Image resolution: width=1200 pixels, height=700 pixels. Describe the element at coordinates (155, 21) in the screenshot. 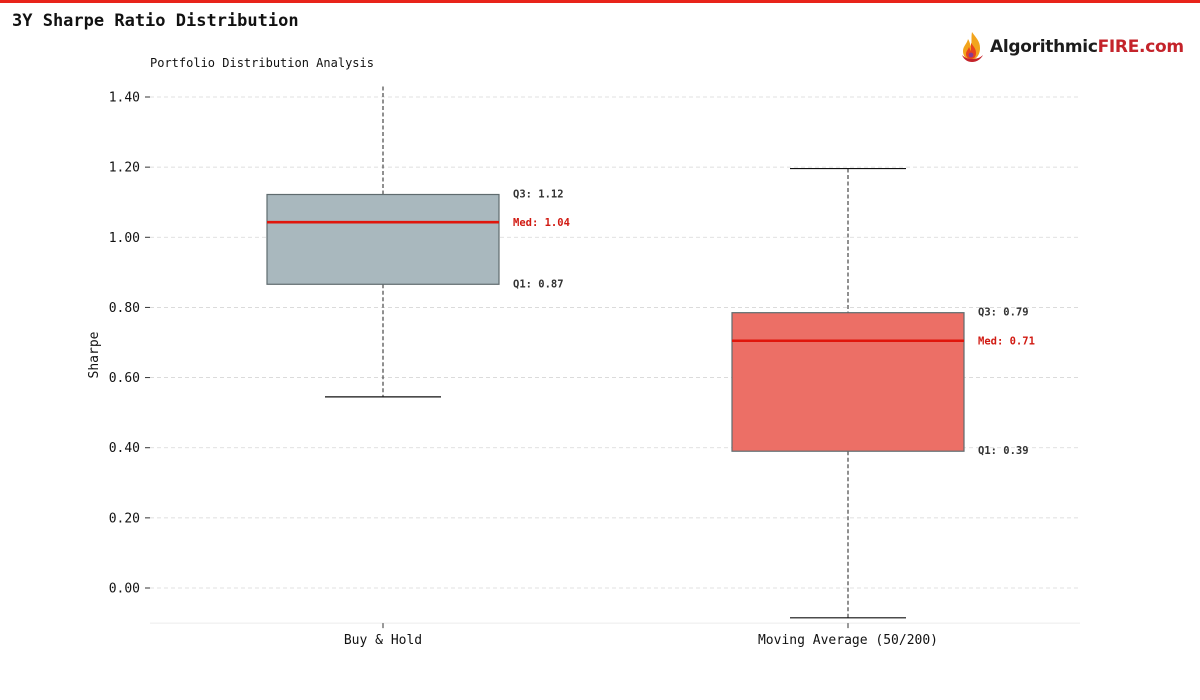

I see `page-title: 3Y Sharpe Ratio Distribution` at that location.